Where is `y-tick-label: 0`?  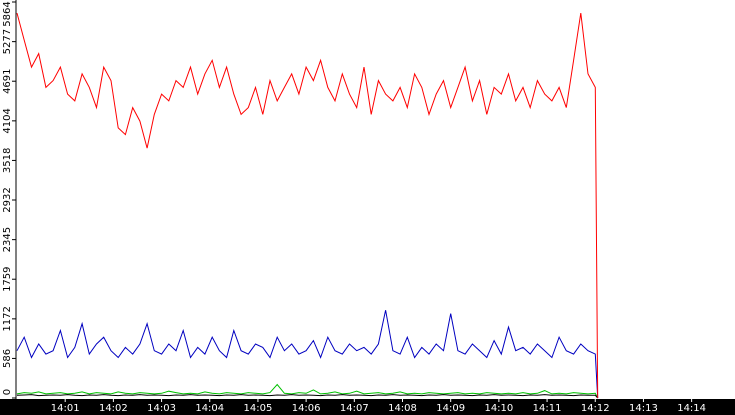 y-tick-label: 0 is located at coordinates (7, 392).